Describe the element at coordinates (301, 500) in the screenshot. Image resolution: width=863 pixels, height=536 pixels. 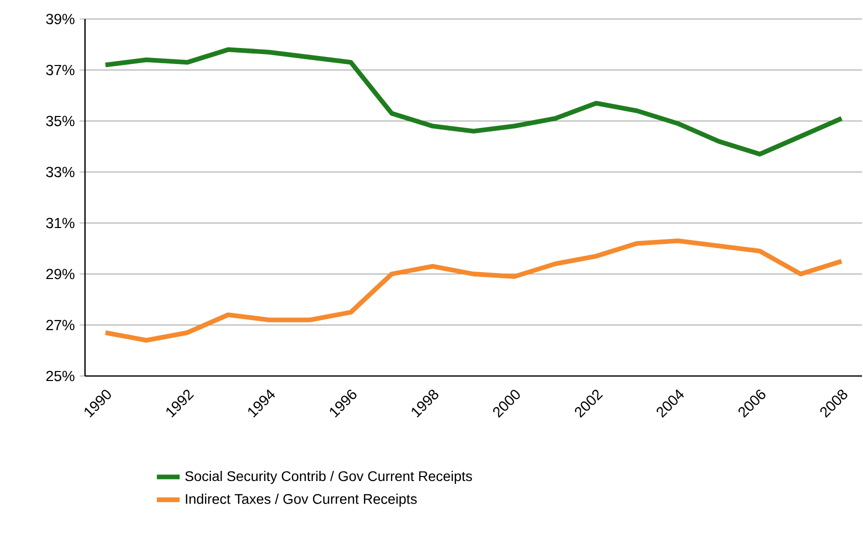
I see `legend-label: Indirect Taxes / Gov Current Receipts` at that location.